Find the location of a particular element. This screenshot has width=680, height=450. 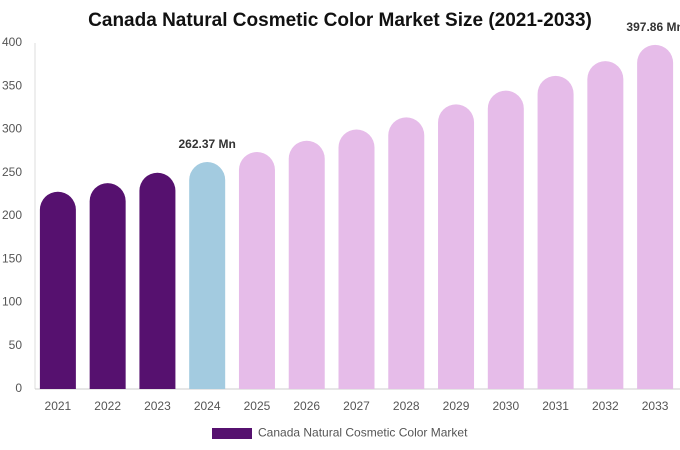

x-tick-label: 2021 is located at coordinates (58, 406).